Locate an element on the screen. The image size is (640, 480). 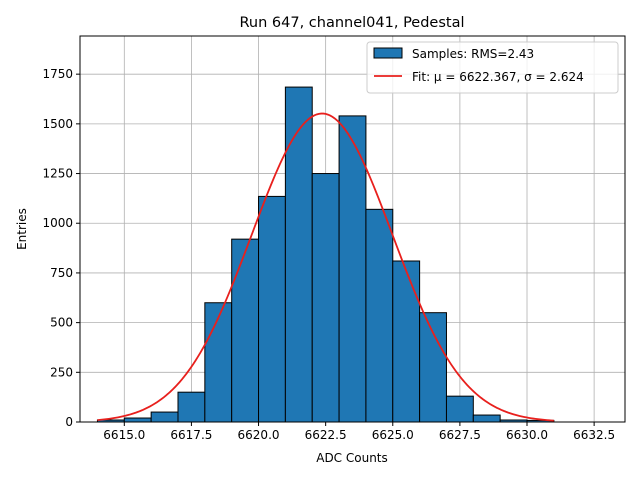
y-tick-label: 1750 is located at coordinates (57, 74).